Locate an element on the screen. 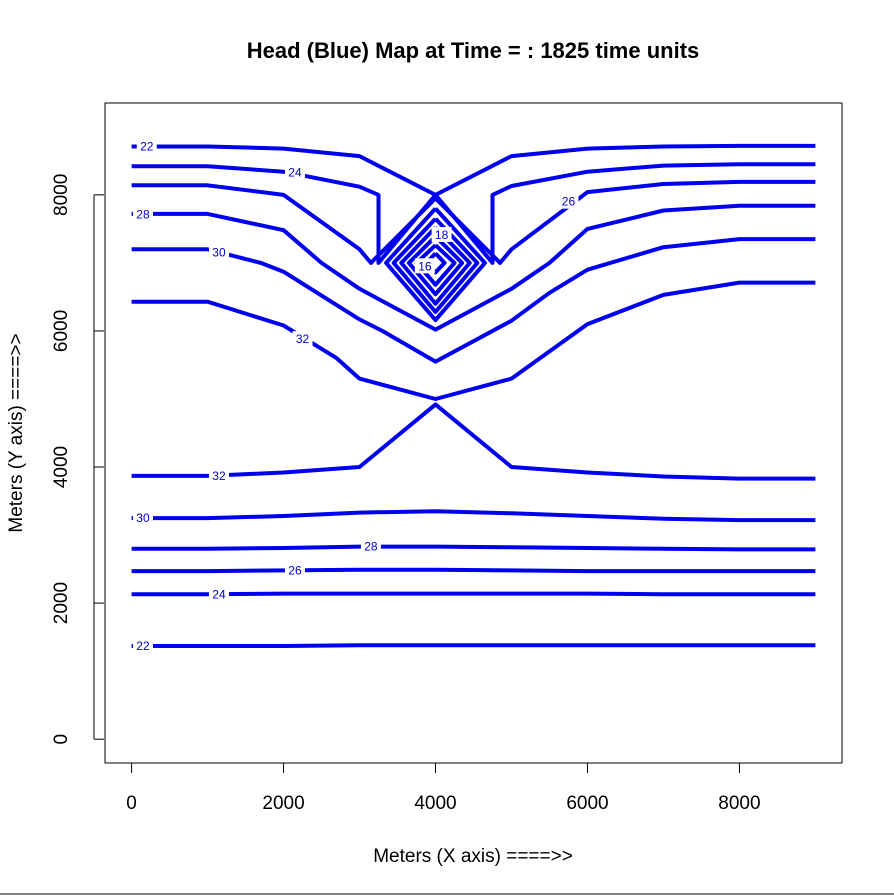  y-tick-label: 6000 is located at coordinates (61, 331).